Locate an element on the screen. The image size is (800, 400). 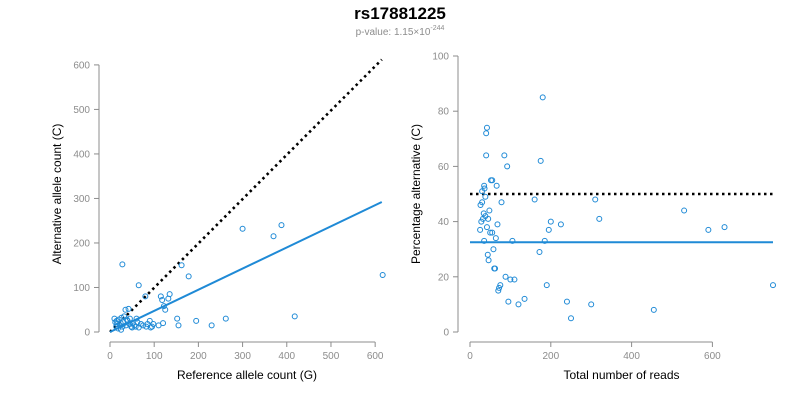
chart1-y-tick-label-2: 200 is located at coordinates (81, 243).